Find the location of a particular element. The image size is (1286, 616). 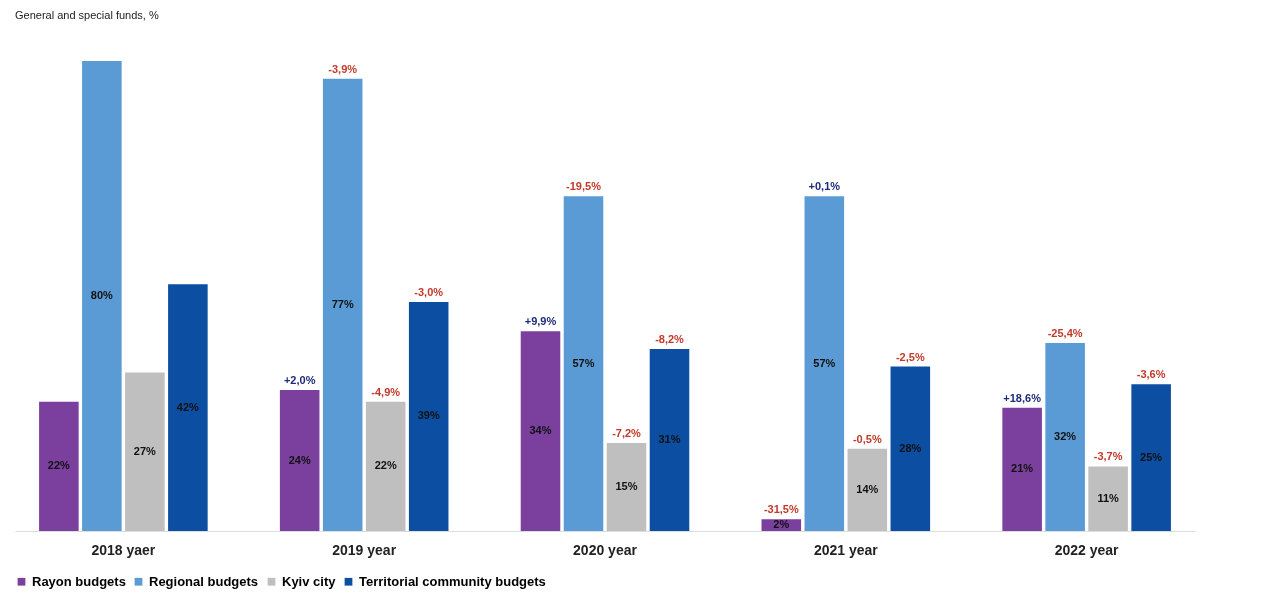

annotation: -19,5% is located at coordinates (584, 186).